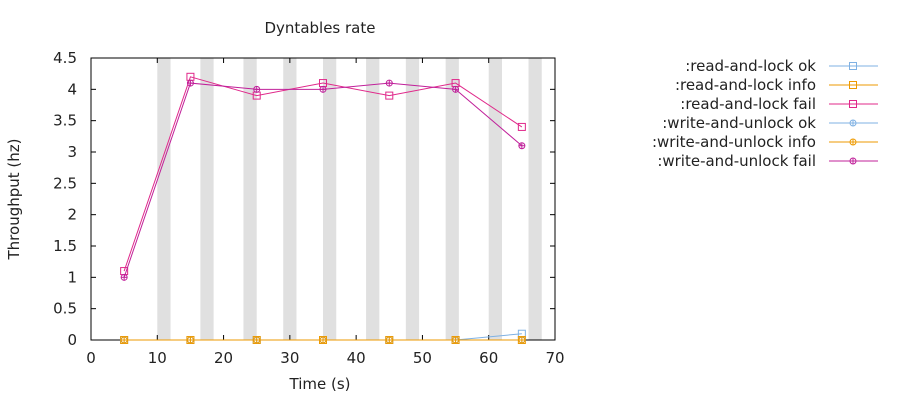  I want to click on x-tick-label: 70, so click(554, 358).